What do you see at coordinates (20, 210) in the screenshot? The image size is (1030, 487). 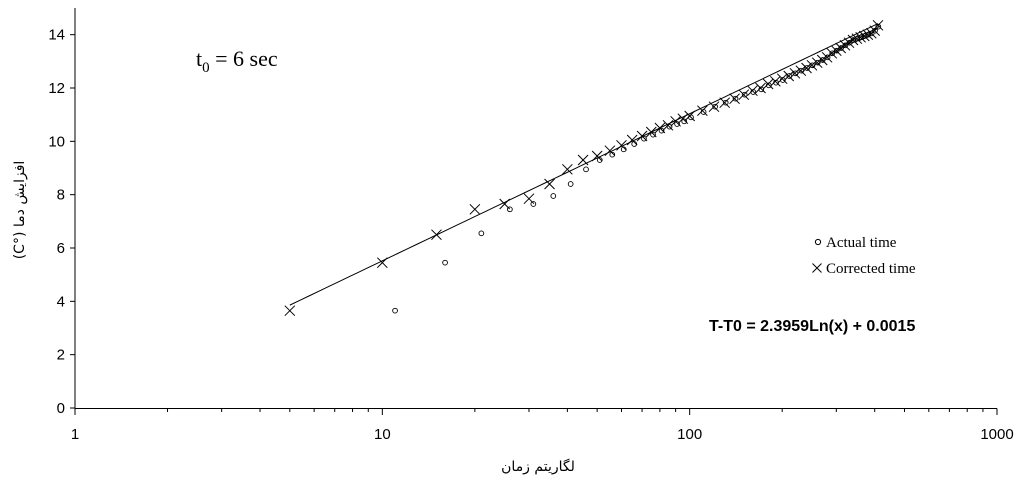 I see `y-axis-title: افزایش دما (°C)` at bounding box center [20, 210].